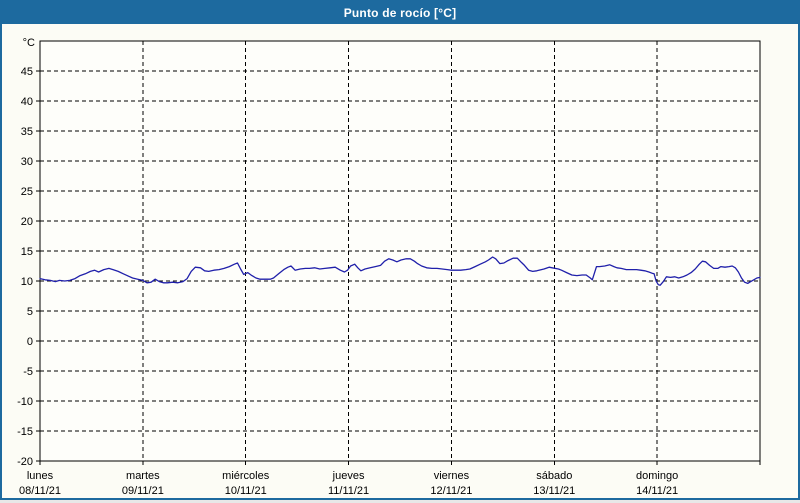 This screenshot has width=800, height=503. Describe the element at coordinates (40, 476) in the screenshot. I see `x-day-name-label: lunes` at that location.